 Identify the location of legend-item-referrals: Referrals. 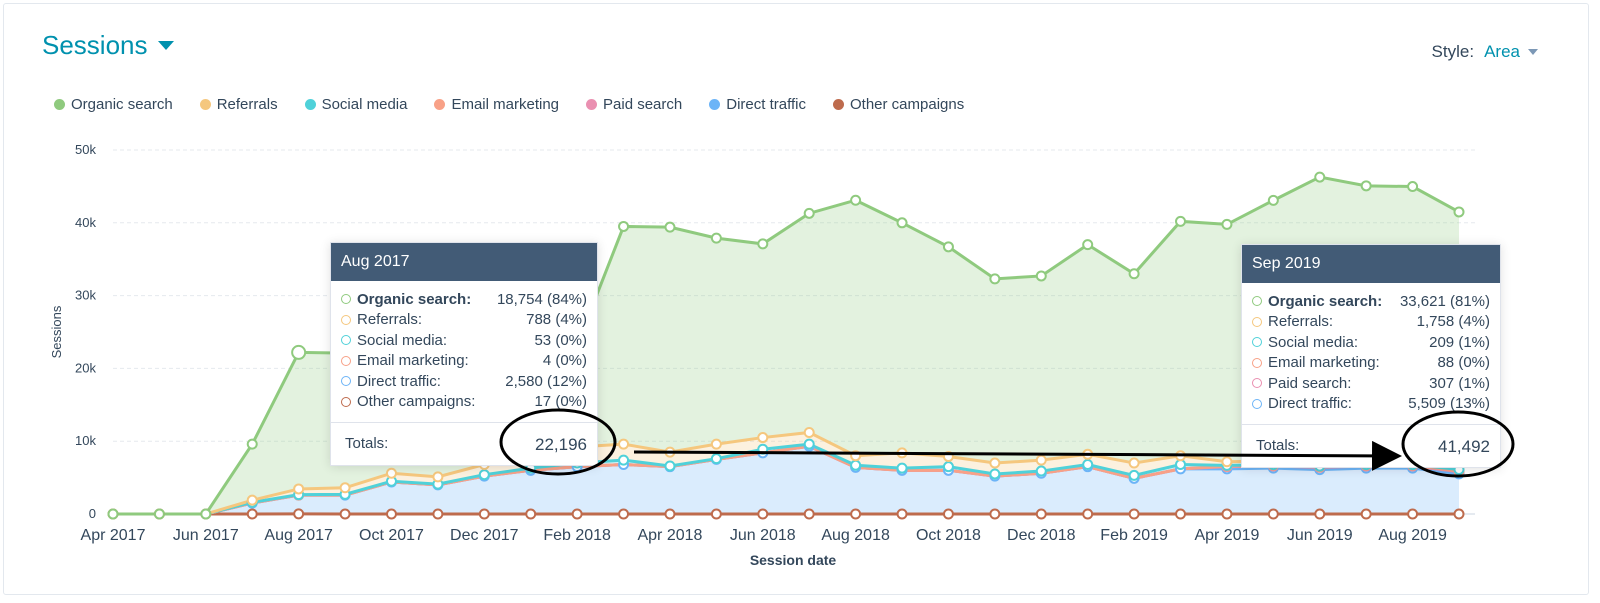
(238, 104).